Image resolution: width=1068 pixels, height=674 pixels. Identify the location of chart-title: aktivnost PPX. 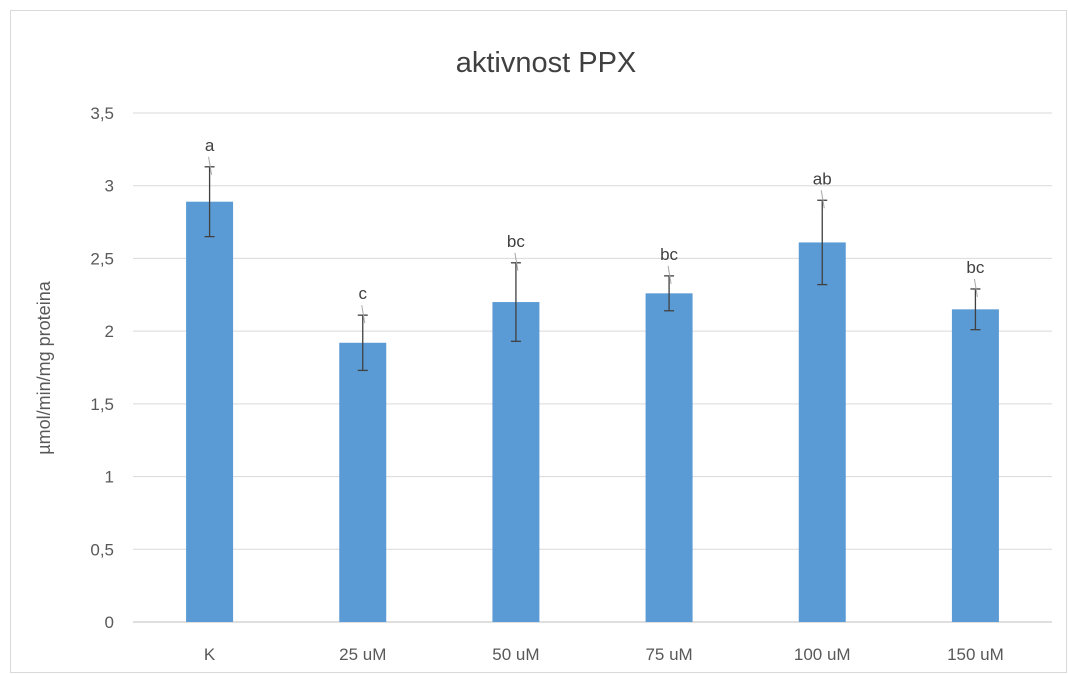
(546, 63).